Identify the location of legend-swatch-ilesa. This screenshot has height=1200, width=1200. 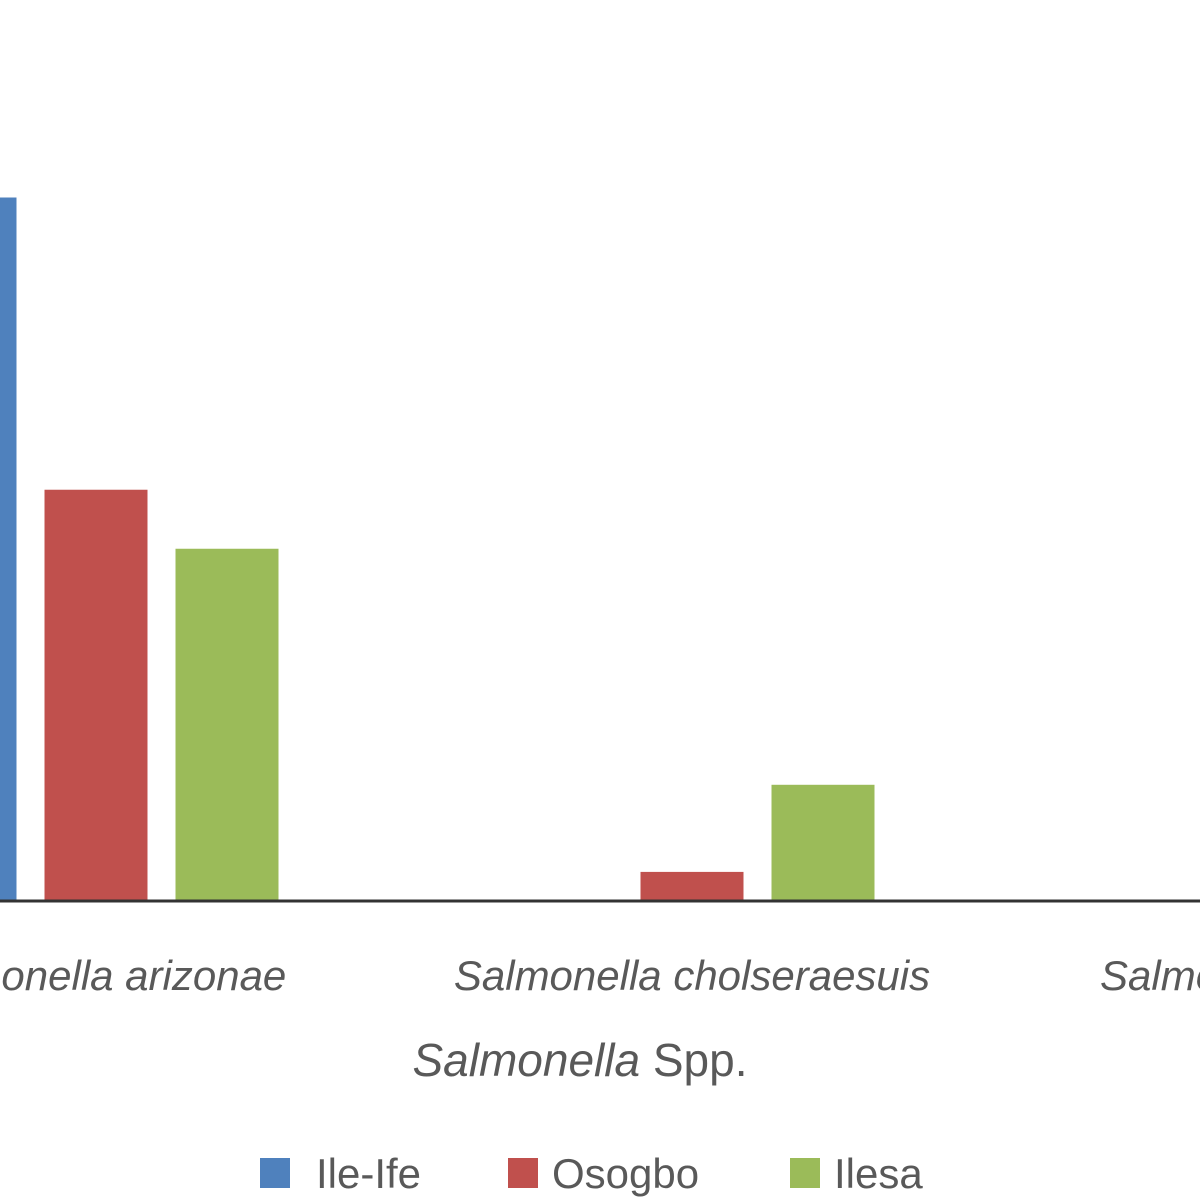
(805, 1173).